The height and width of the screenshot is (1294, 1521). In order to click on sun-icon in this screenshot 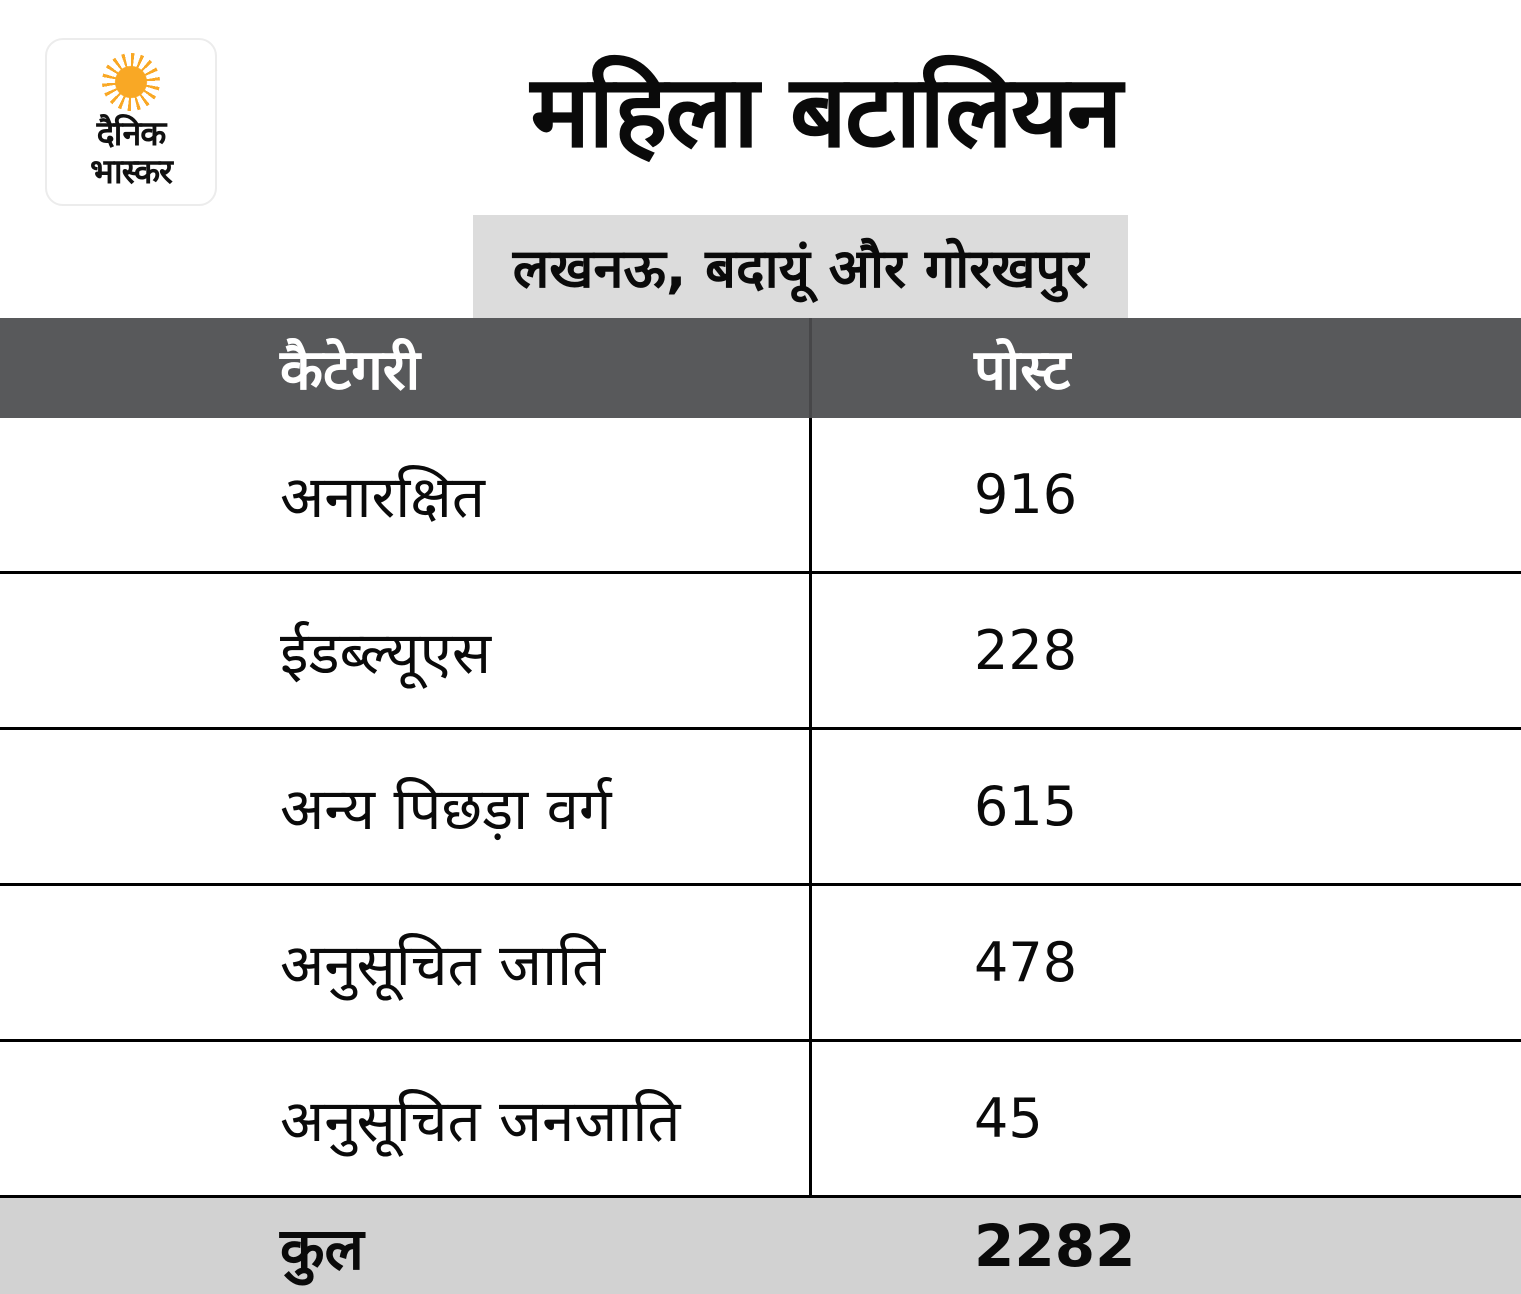, I will do `click(131, 82)`.